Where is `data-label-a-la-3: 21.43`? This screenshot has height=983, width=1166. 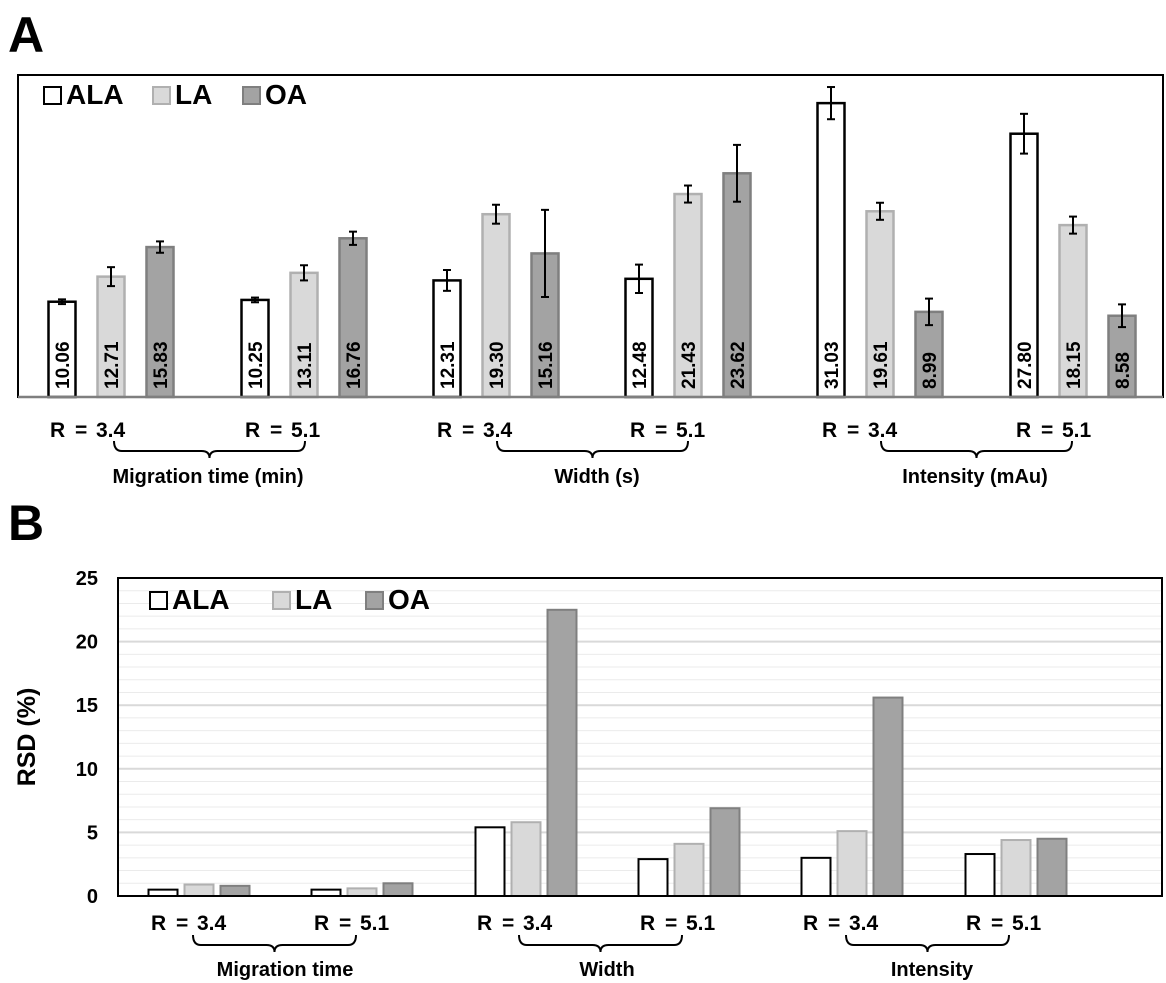 data-label-a-la-3: 21.43 is located at coordinates (689, 365).